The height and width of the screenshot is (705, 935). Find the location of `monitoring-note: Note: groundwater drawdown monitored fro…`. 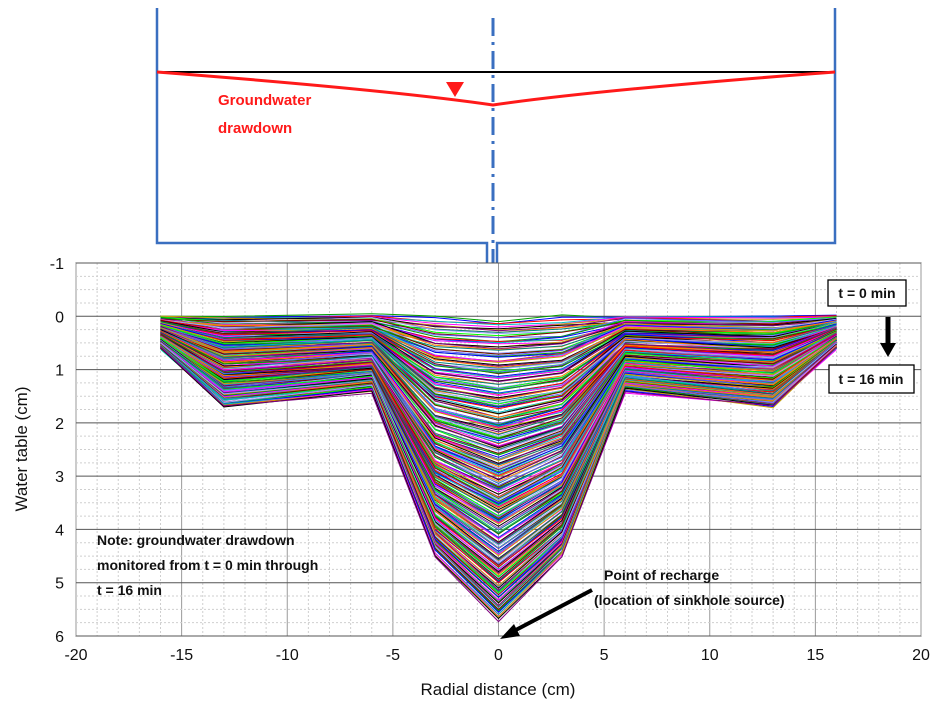

monitoring-note: Note: groundwater drawdown monitored fro… is located at coordinates (207, 565).